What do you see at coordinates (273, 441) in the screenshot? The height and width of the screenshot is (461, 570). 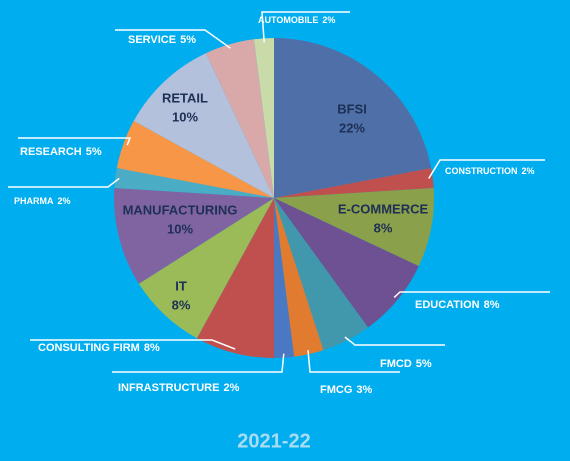 I see `chart-title: 2021-22` at bounding box center [273, 441].